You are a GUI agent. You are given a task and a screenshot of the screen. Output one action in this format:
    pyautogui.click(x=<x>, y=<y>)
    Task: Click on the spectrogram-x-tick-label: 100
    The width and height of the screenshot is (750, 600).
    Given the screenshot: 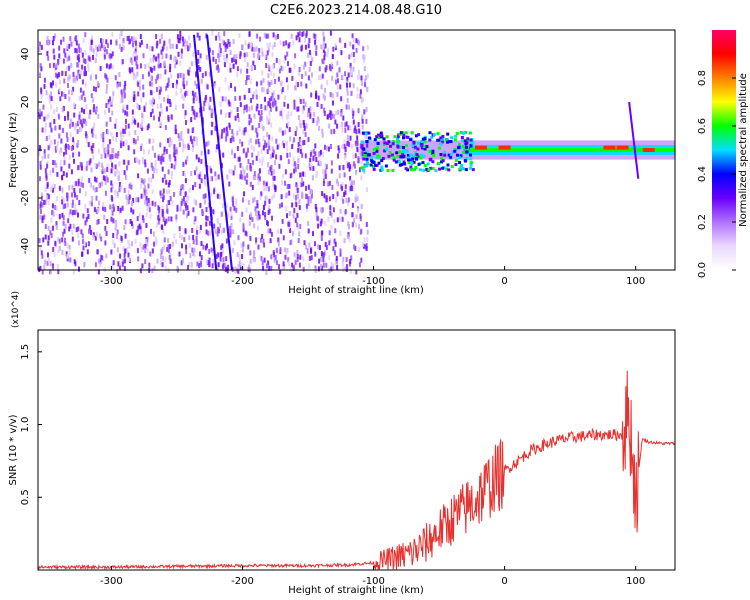 What is the action you would take?
    pyautogui.click(x=635, y=281)
    